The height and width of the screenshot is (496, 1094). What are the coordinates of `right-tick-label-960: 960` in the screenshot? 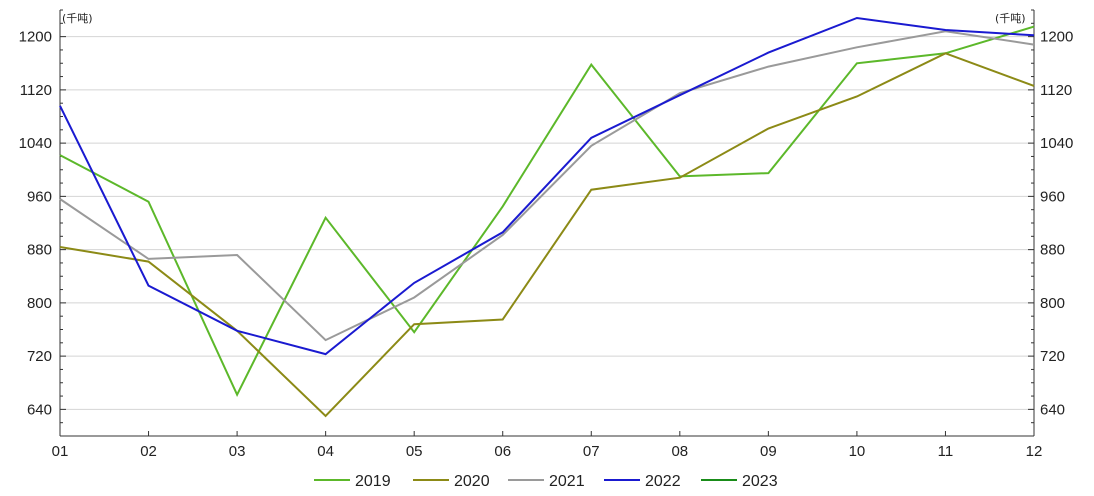 It's located at (1052, 196).